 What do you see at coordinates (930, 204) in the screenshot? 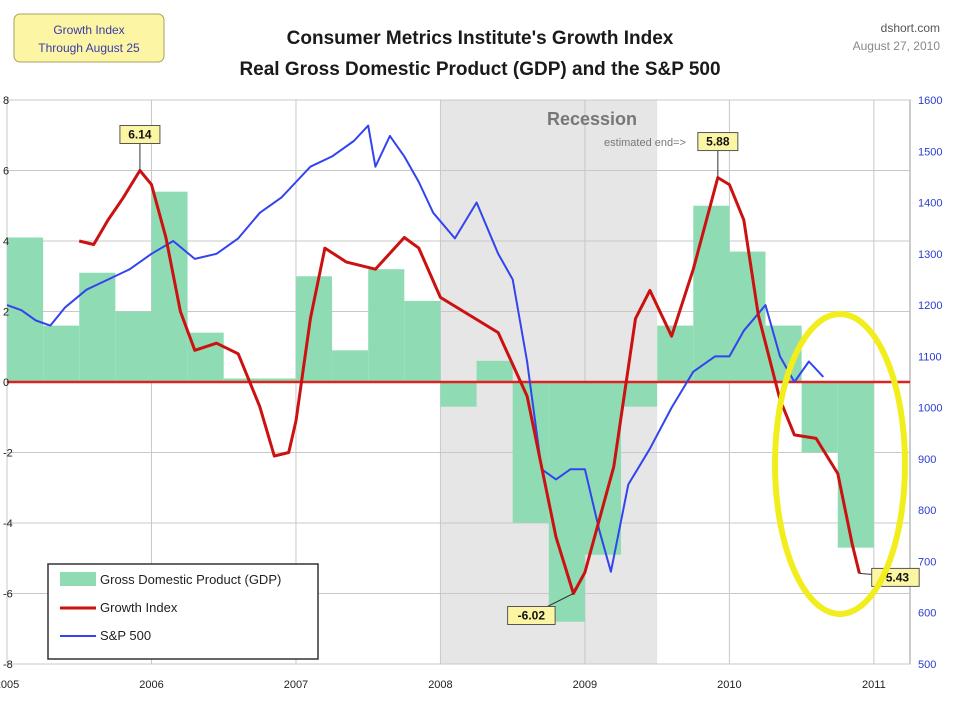
I see `y-right-tick-1400: 1400` at bounding box center [930, 204].